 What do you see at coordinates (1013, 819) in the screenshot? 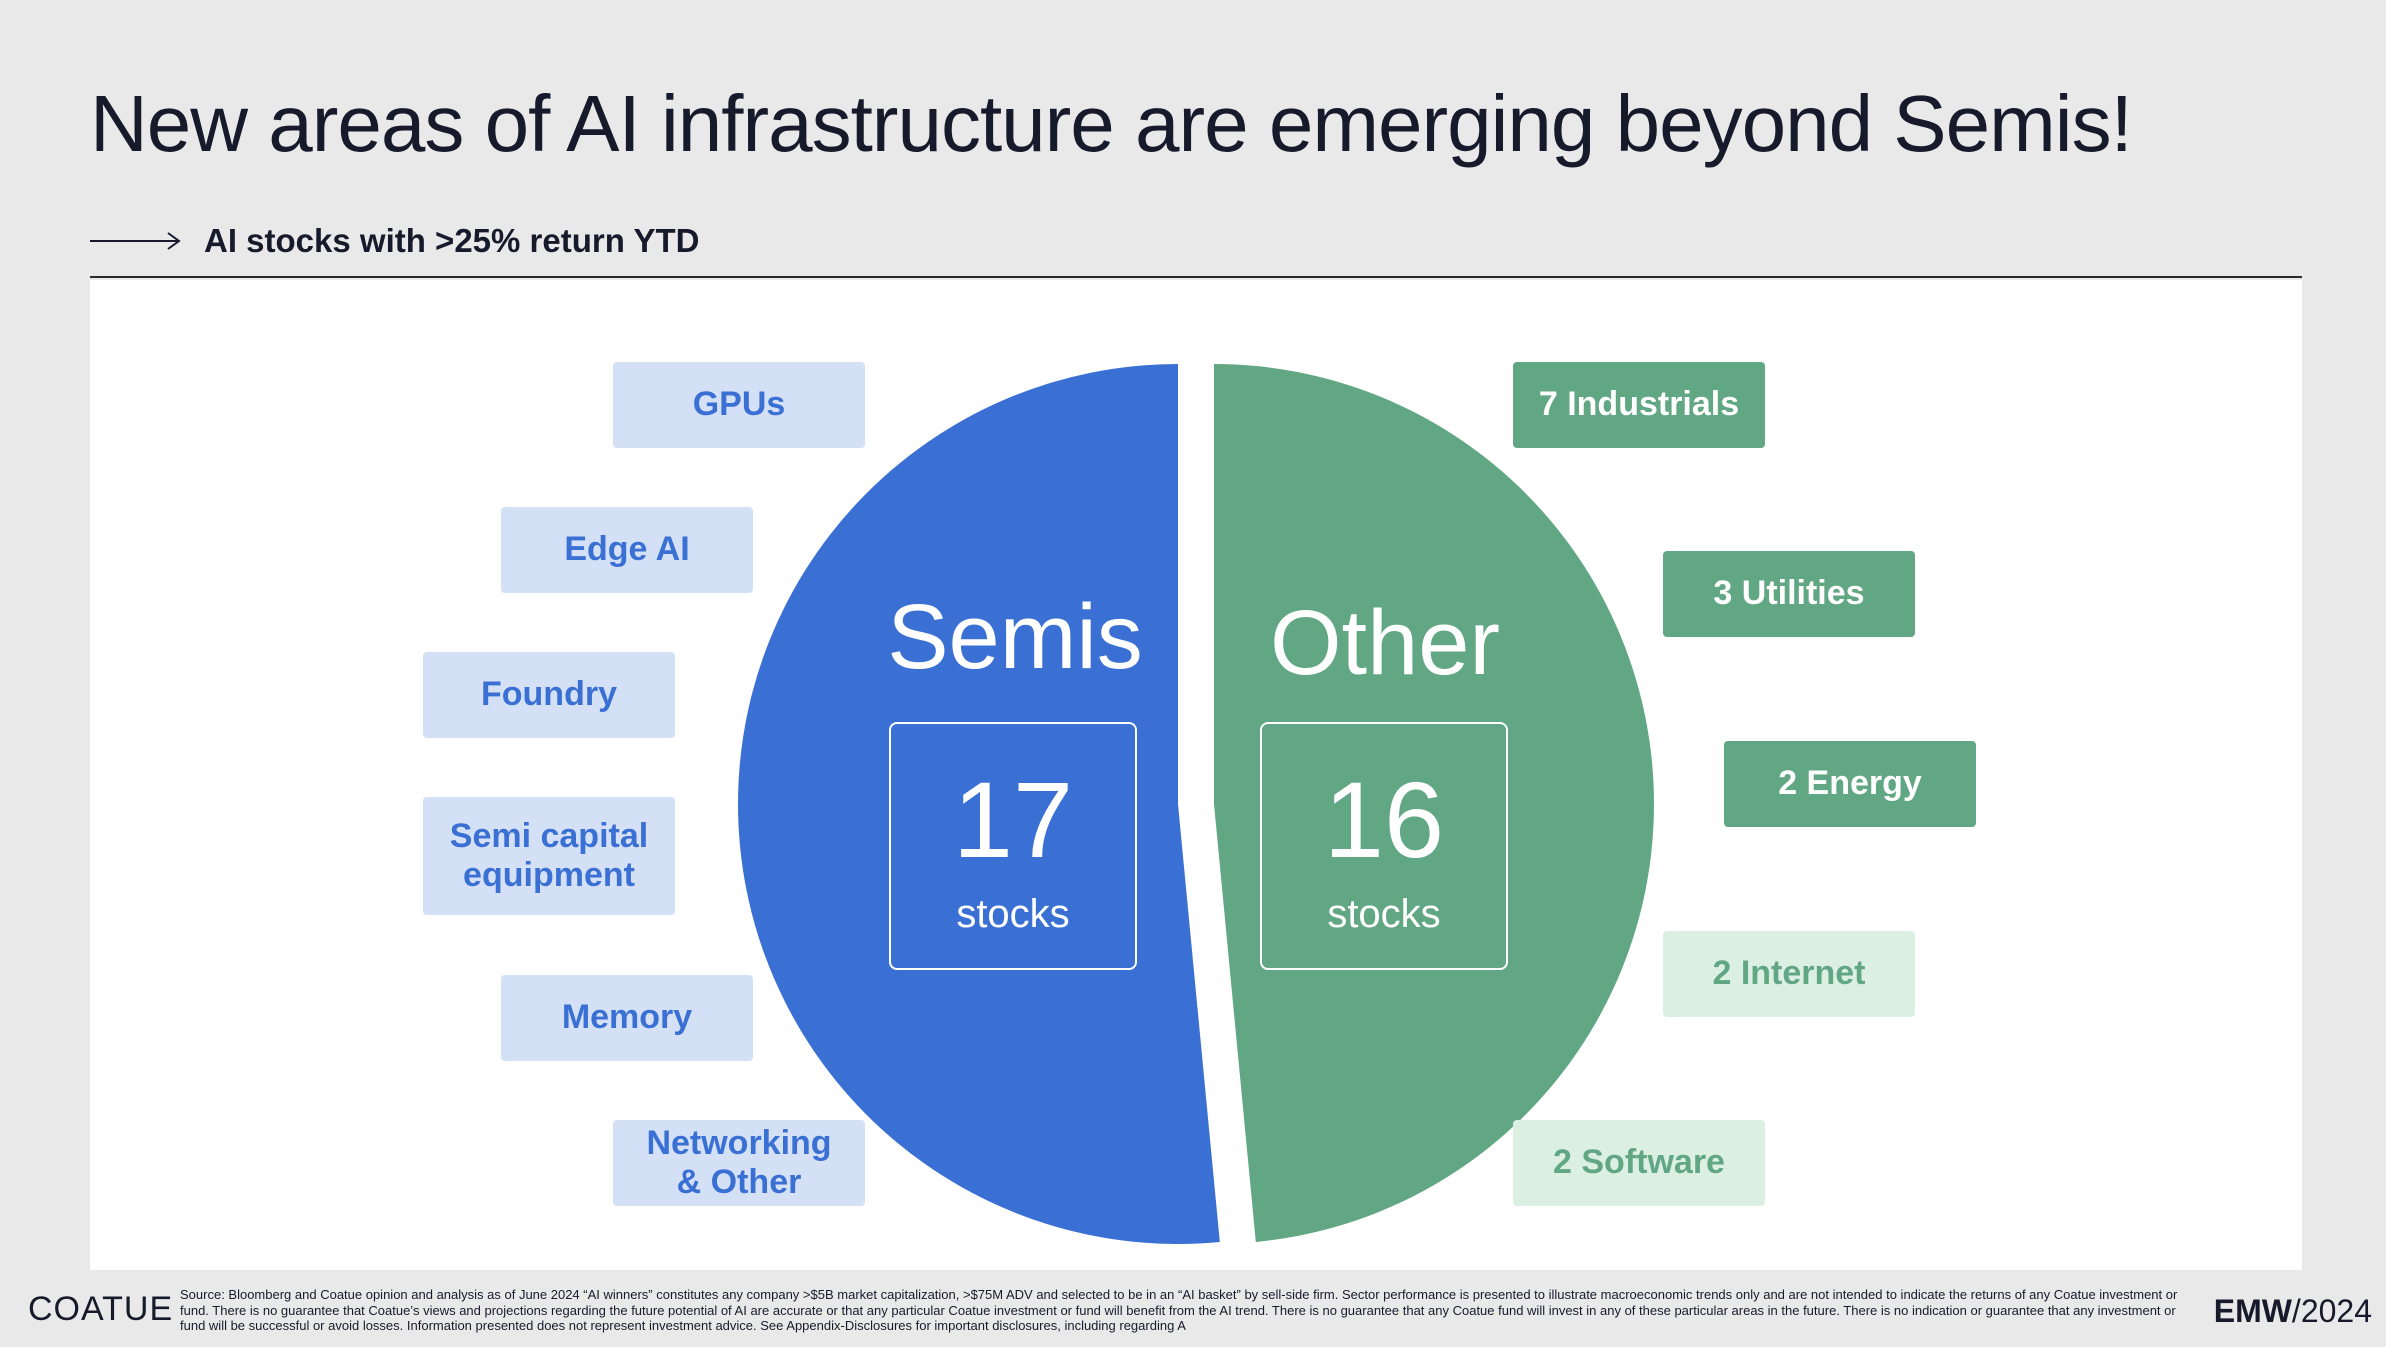
I see `semis-count: 17` at bounding box center [1013, 819].